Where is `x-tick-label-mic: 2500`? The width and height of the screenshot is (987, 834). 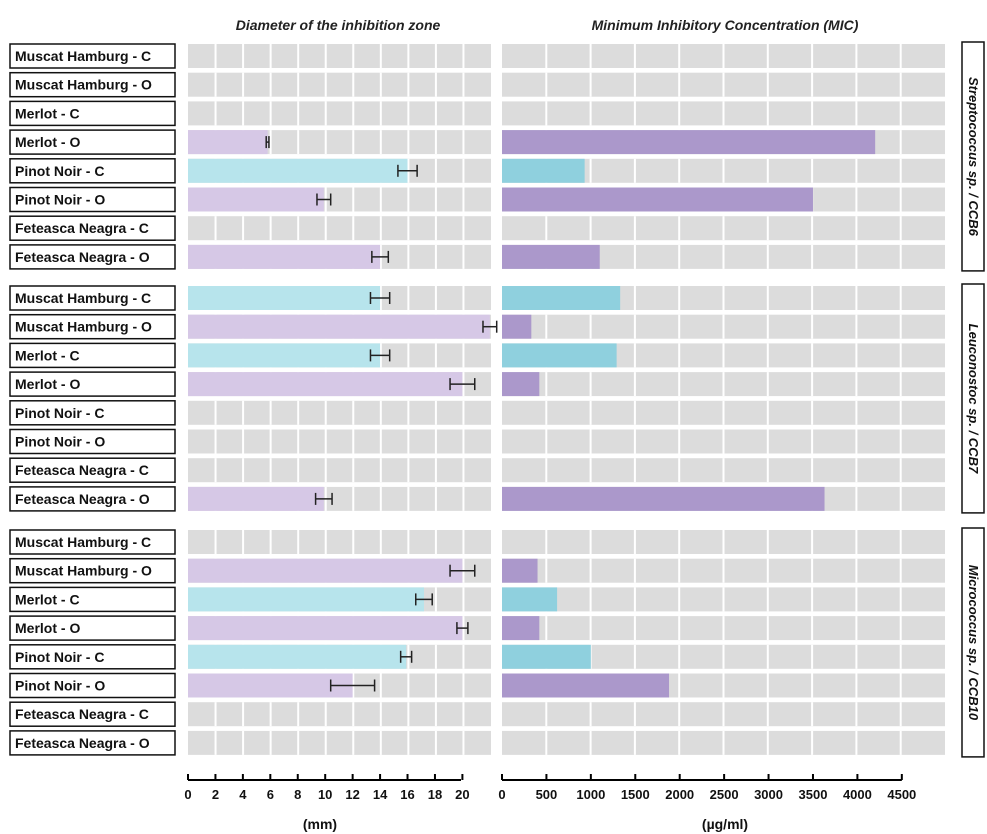
x-tick-label-mic: 2500 is located at coordinates (724, 794).